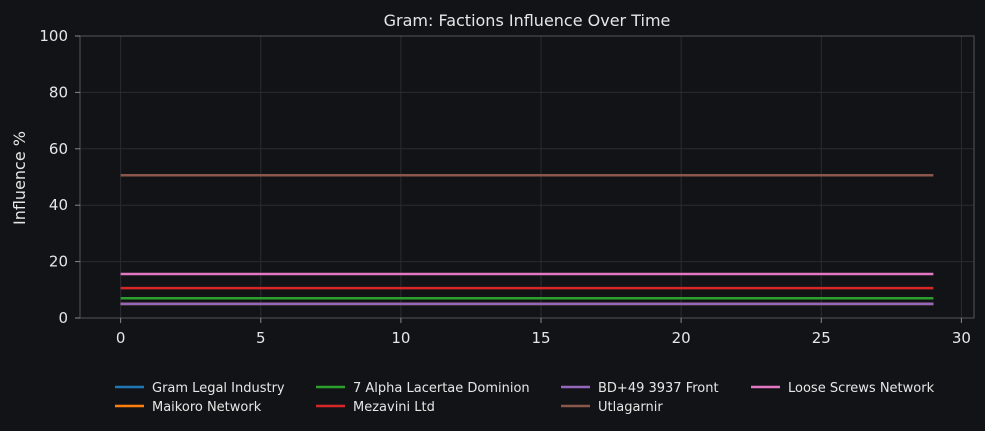 The height and width of the screenshot is (431, 985). I want to click on y-tick-label: 0, so click(63, 318).